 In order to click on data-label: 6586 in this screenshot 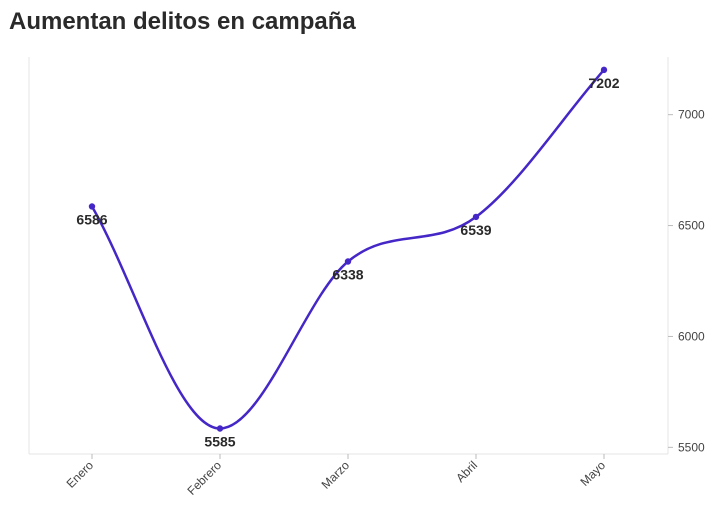, I will do `click(91, 219)`.